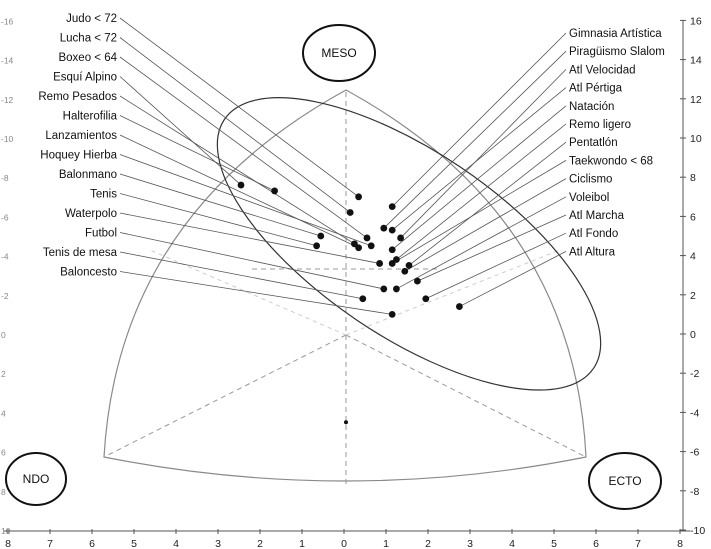  I want to click on left-y-tick-label: 0, so click(3, 335).